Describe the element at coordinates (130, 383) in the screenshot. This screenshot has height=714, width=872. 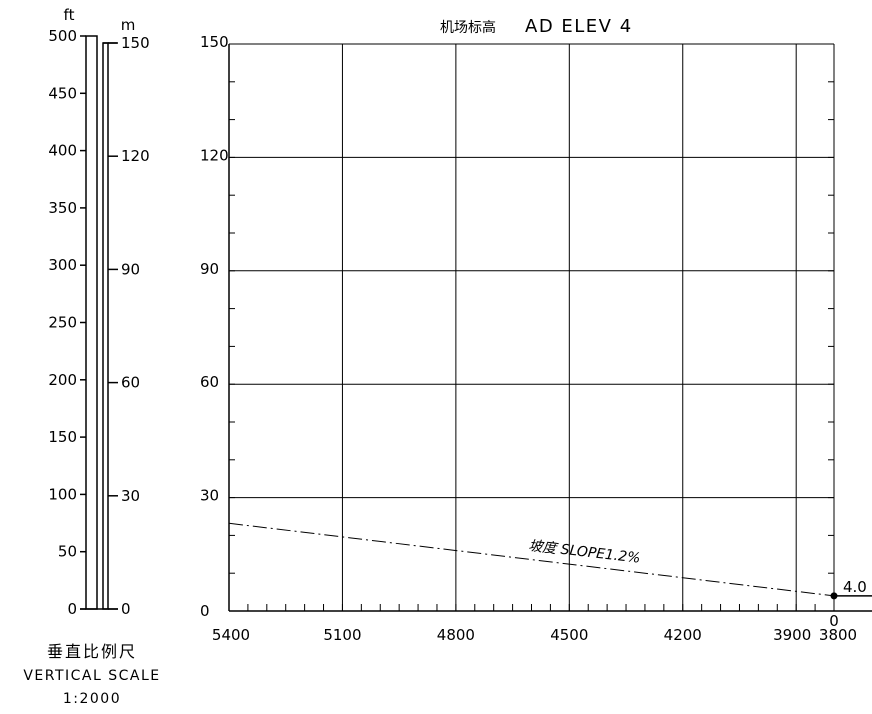
I see `m-tick-label: 60` at that location.